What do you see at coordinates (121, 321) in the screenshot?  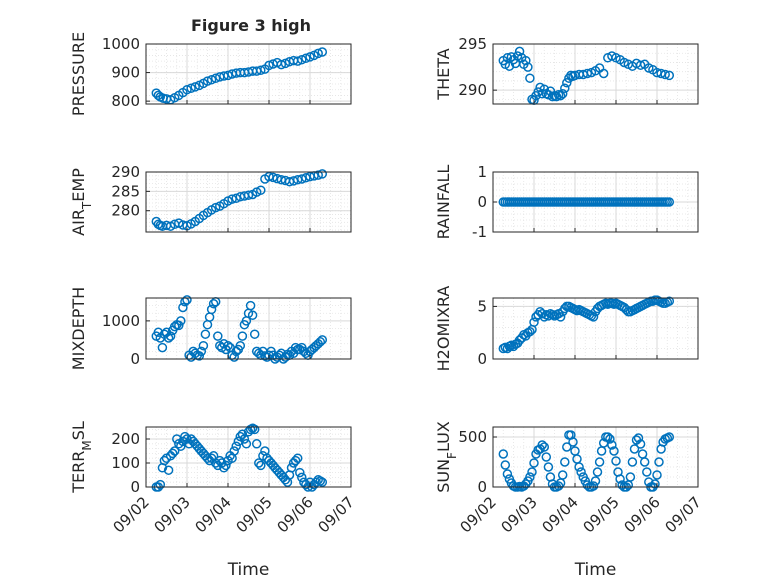 I see `y-tick-label: 1000` at bounding box center [121, 321].